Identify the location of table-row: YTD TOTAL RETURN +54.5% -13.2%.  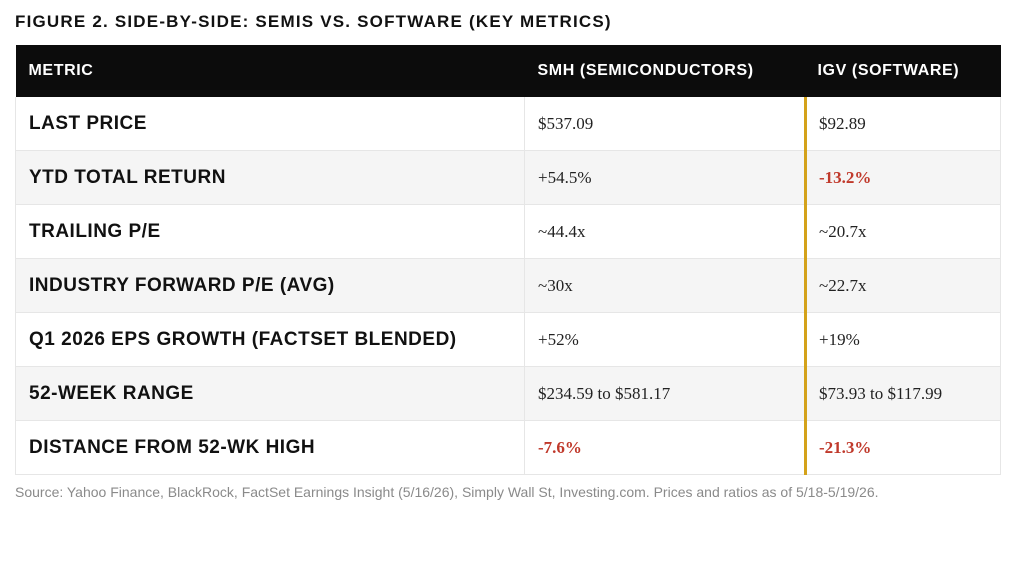
(508, 177).